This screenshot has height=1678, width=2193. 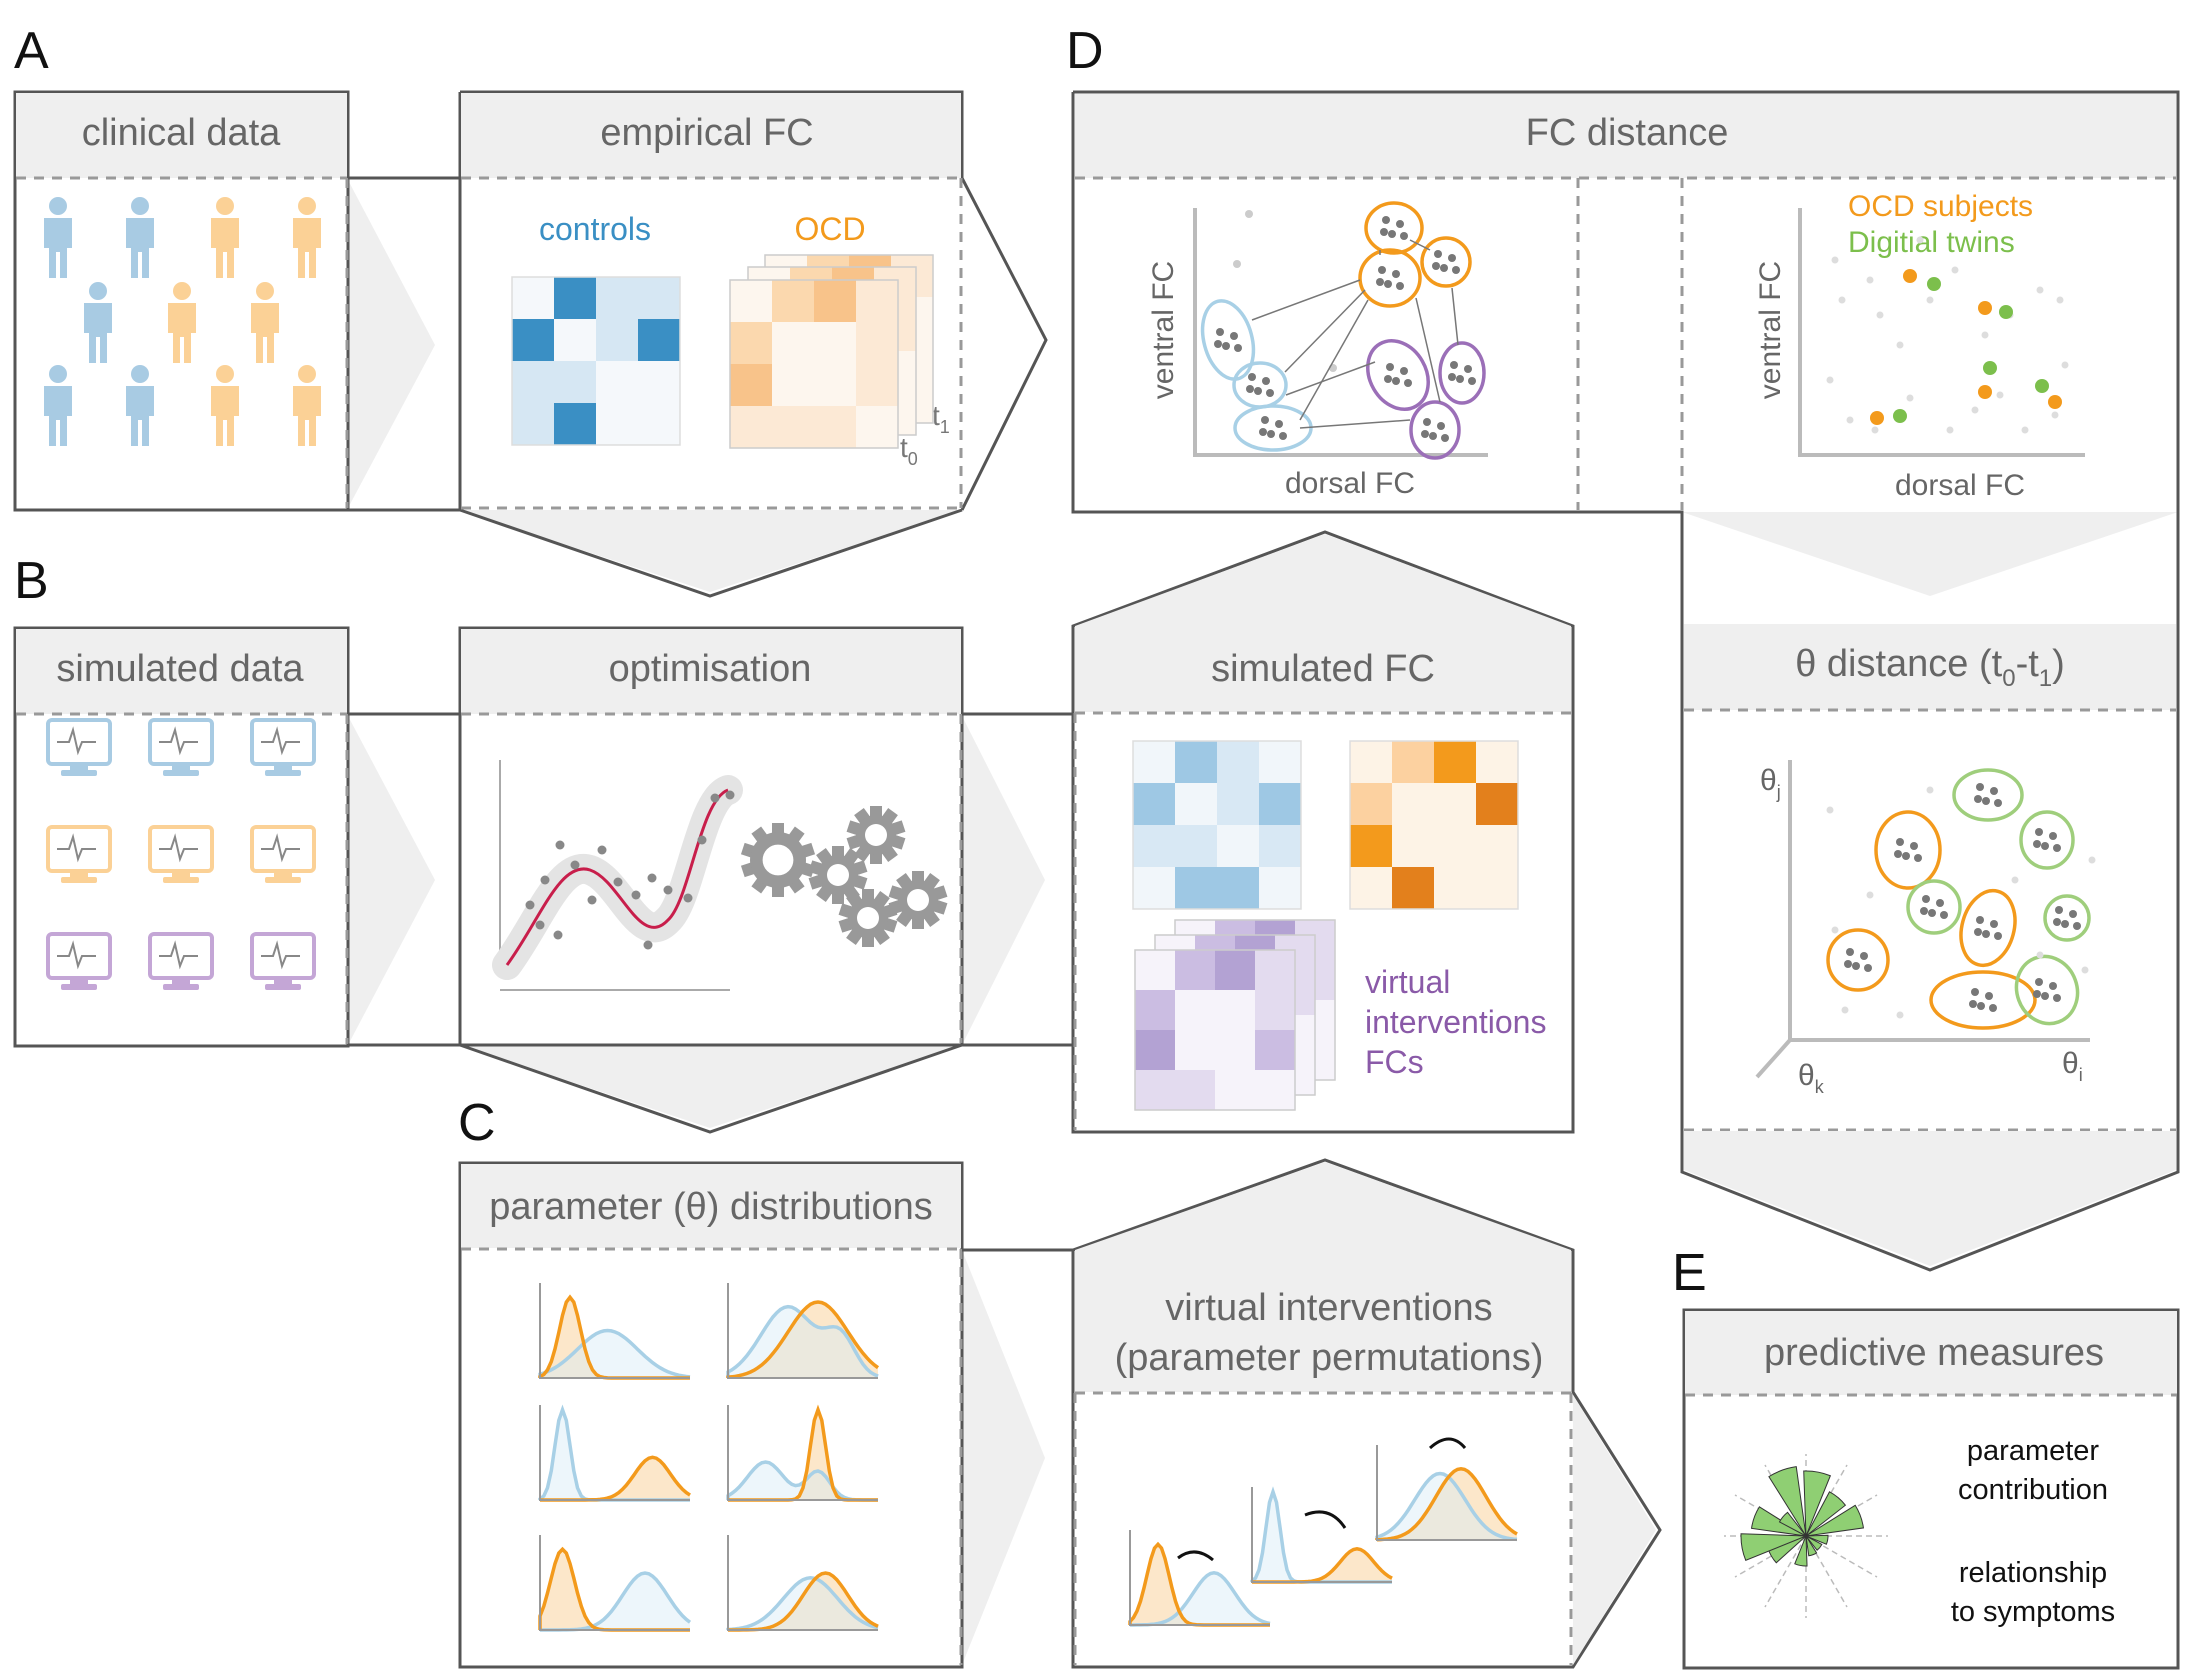 I want to click on sim-fc-blue, so click(x=1217, y=825).